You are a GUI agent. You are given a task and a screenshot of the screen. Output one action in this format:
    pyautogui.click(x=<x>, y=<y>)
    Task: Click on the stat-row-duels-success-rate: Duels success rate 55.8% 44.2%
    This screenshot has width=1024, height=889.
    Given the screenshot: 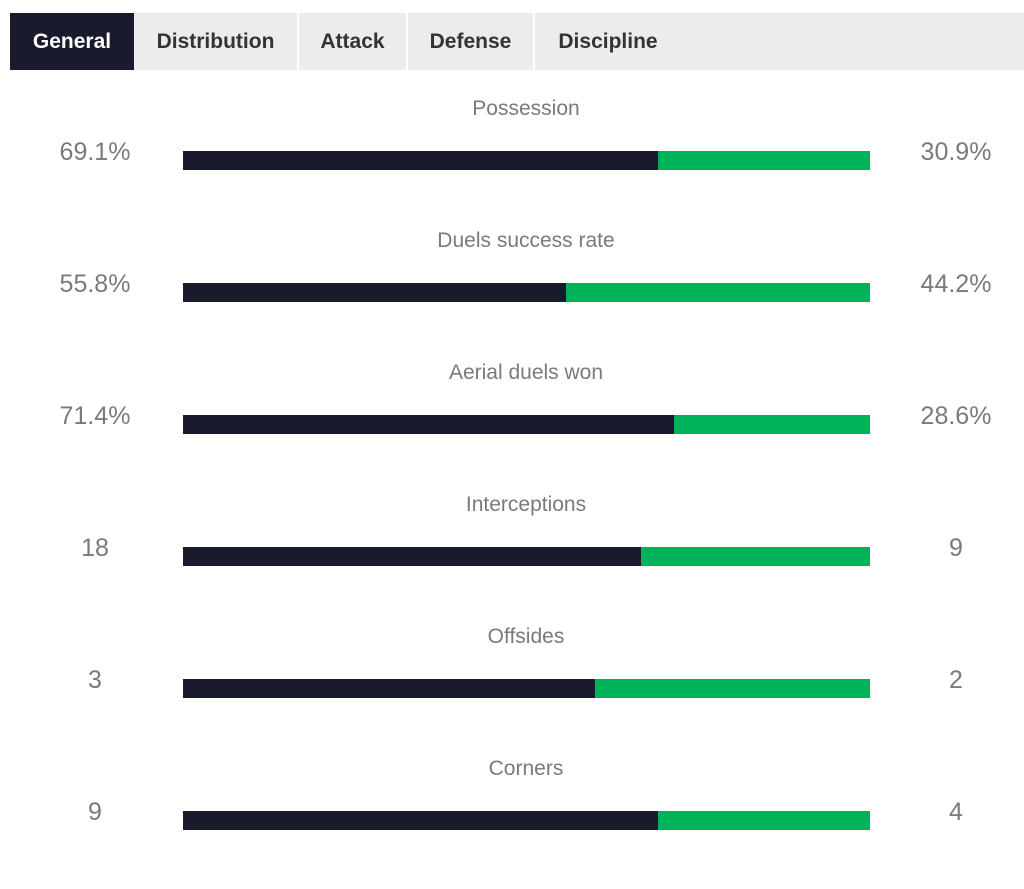 What is the action you would take?
    pyautogui.click(x=512, y=295)
    